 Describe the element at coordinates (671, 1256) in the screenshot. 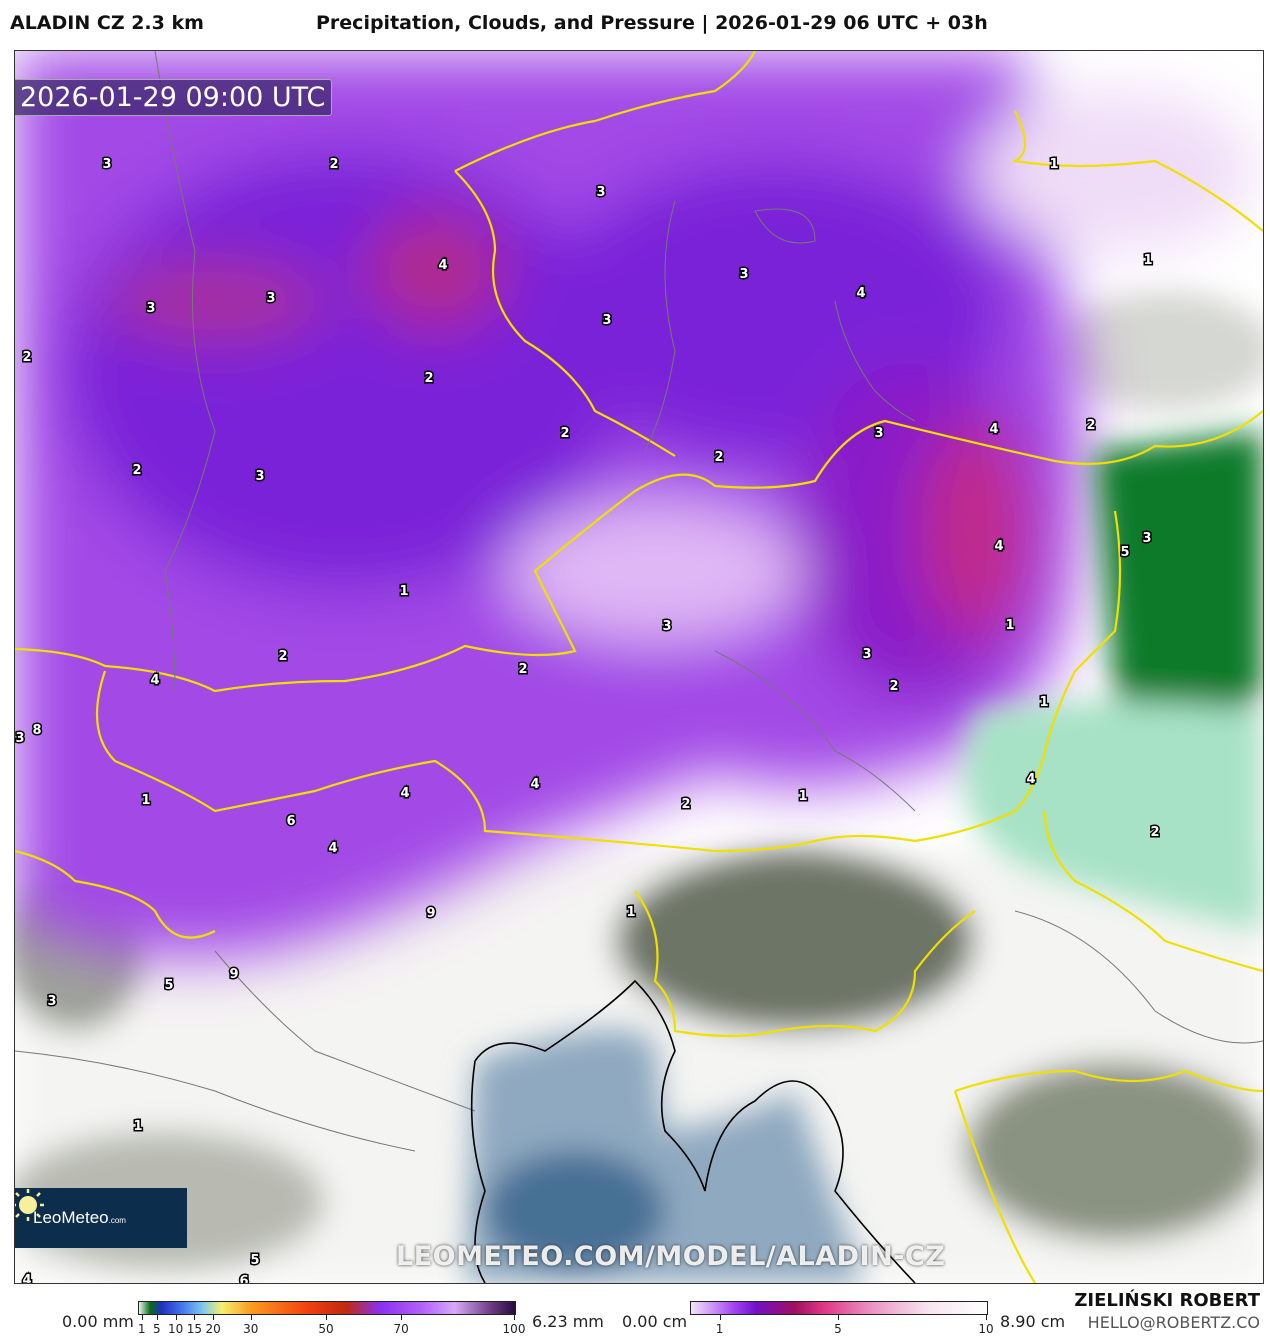

I see `watermark: LEOMETEO.COM/MODEL/ALADIN-CZ` at that location.